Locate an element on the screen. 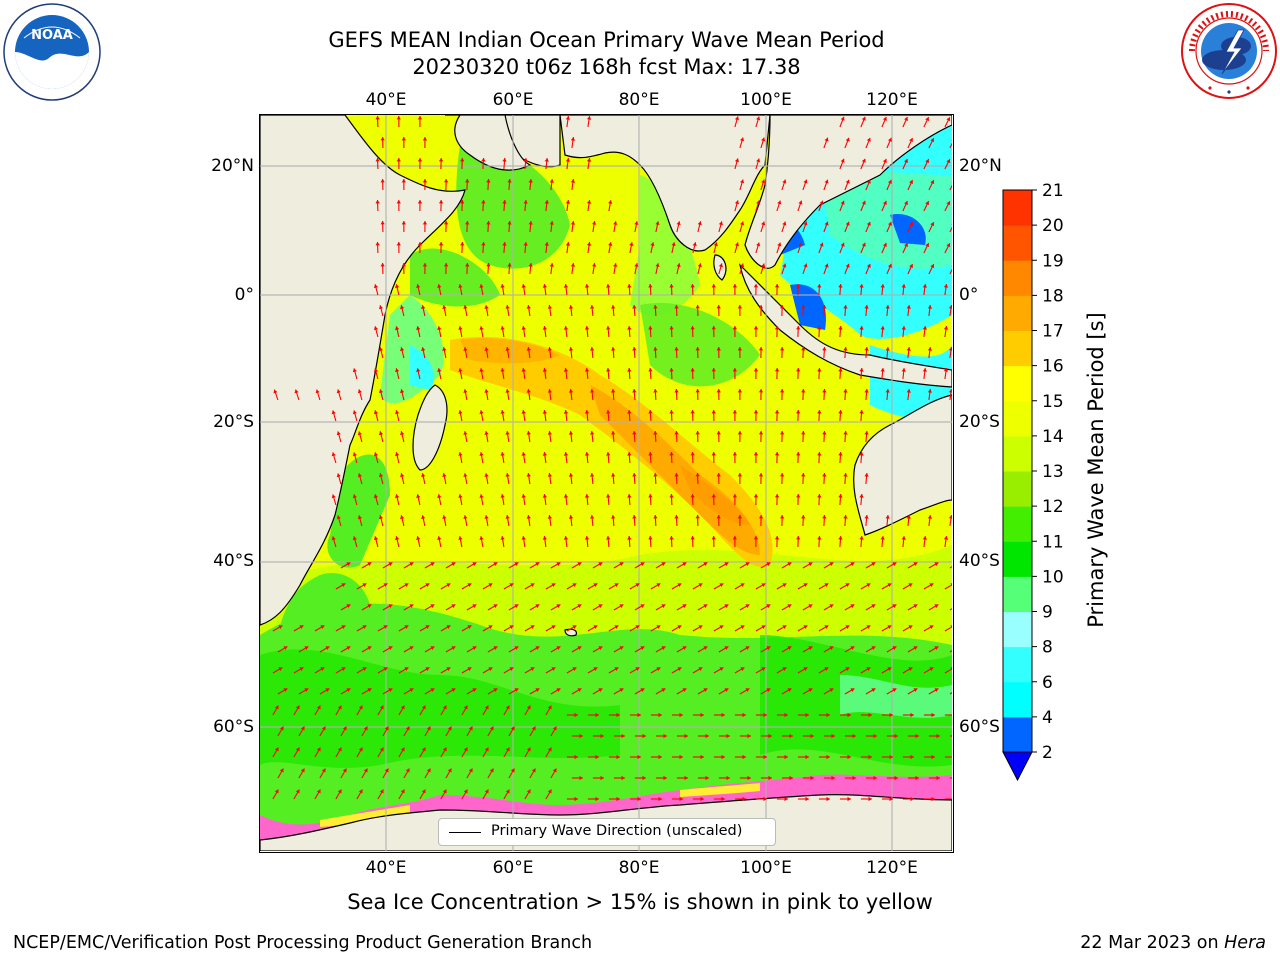 This screenshot has height=960, width=1280. colorbar-tick-label: 18 is located at coordinates (1053, 296).